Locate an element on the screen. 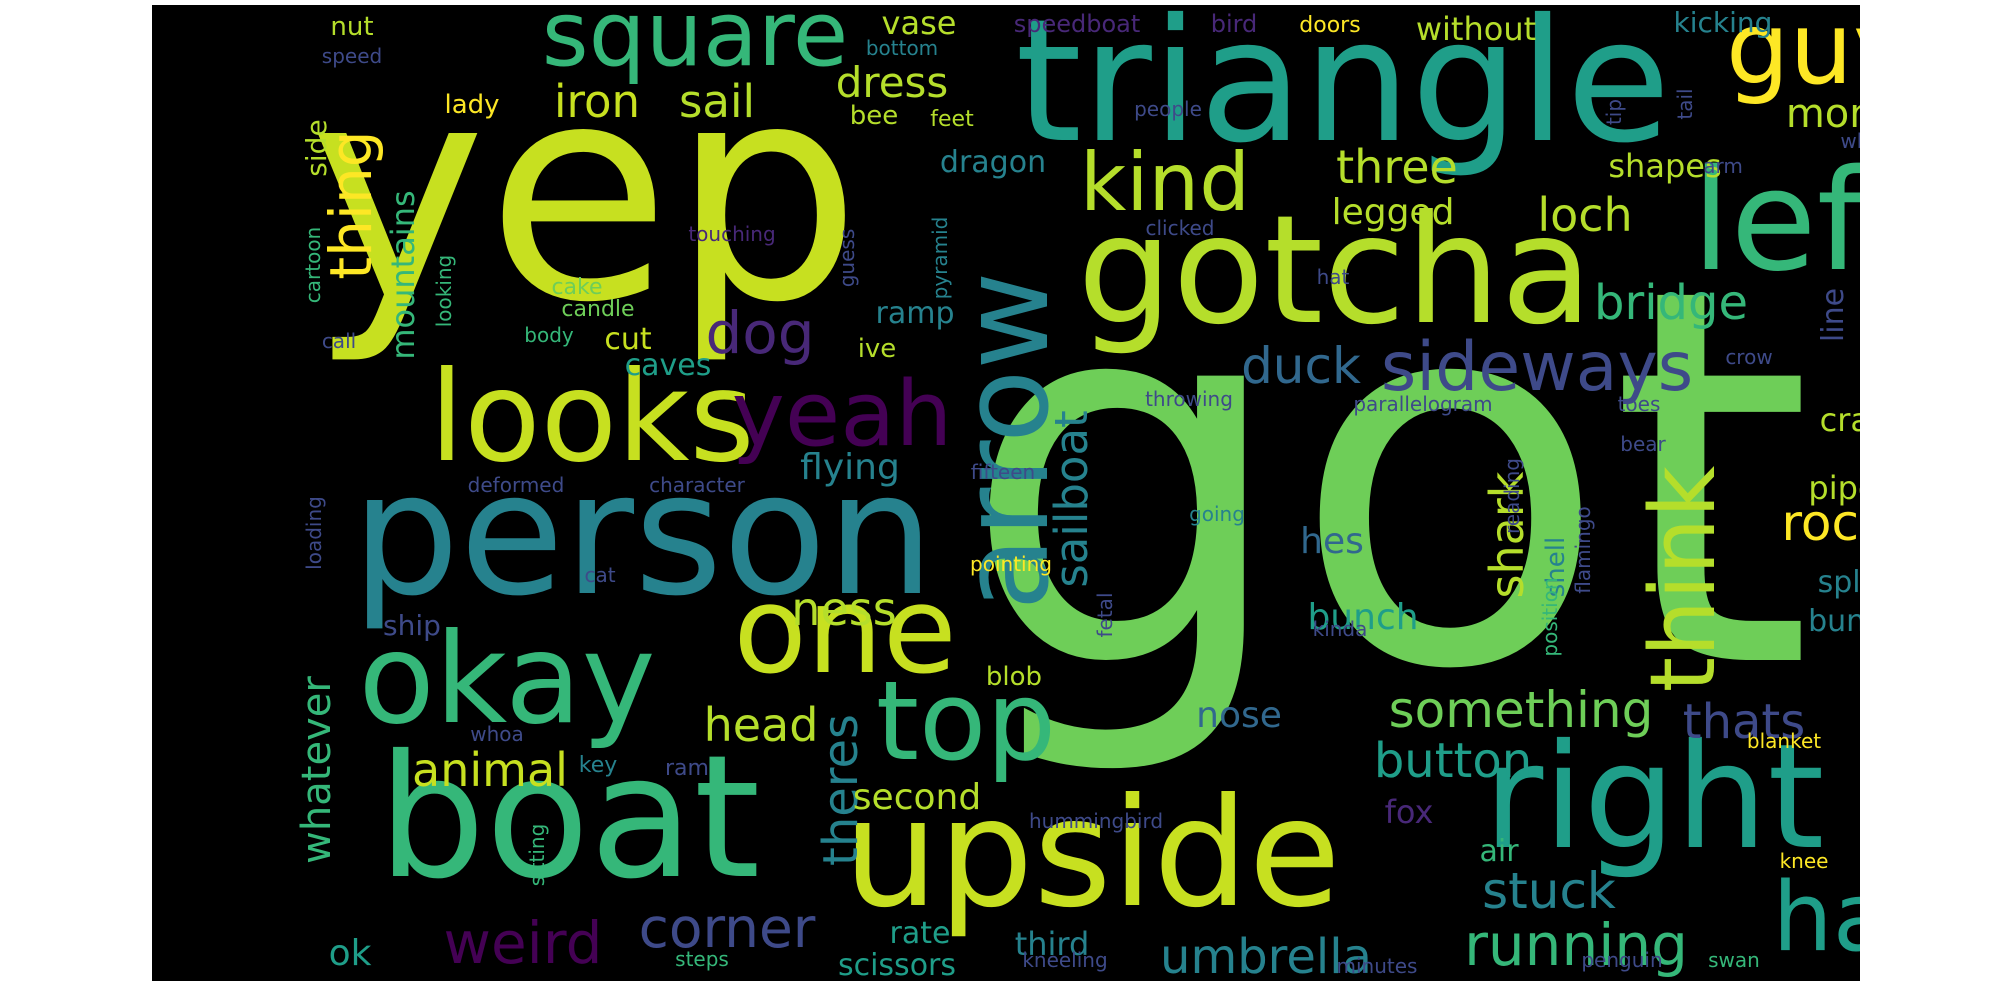 Image resolution: width=2000 pixels, height=1000 pixels. word-mountains: mountains is located at coordinates (403, 274).